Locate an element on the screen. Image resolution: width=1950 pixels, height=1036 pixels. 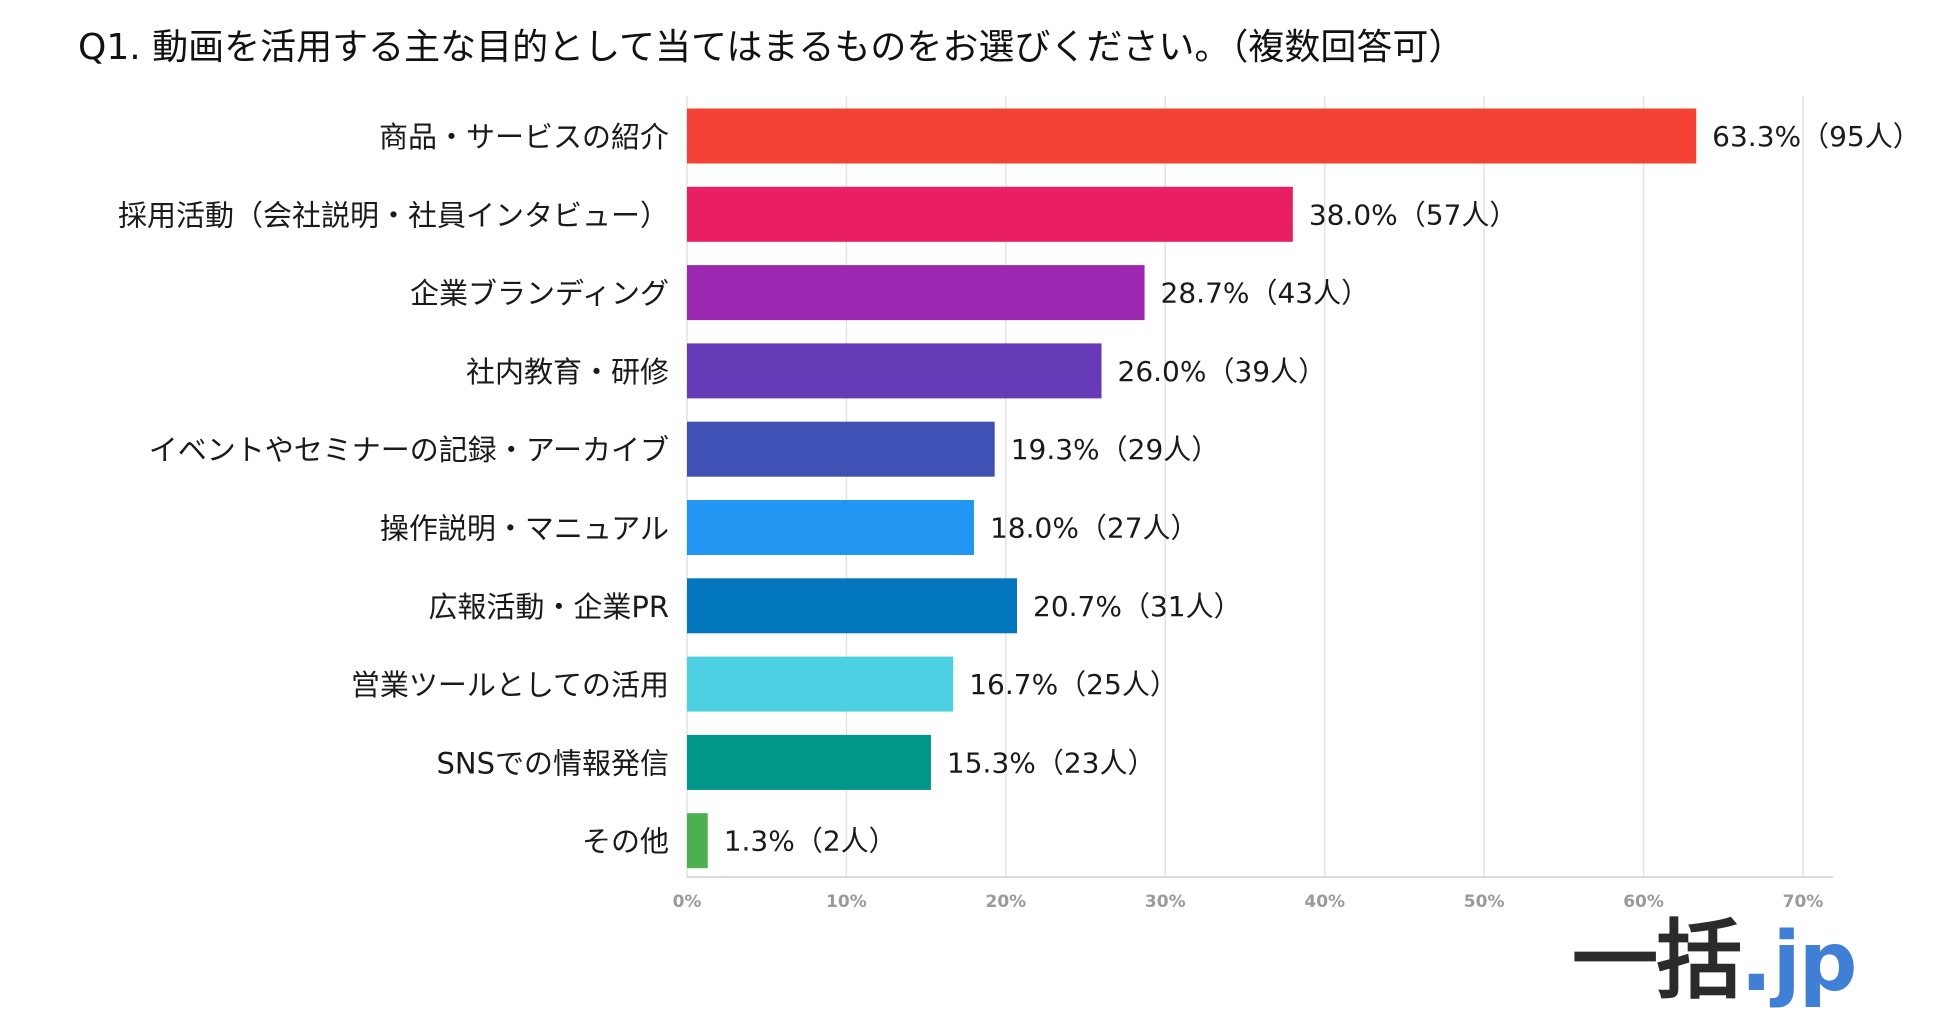
x-tick-label: 0% is located at coordinates (687, 902).